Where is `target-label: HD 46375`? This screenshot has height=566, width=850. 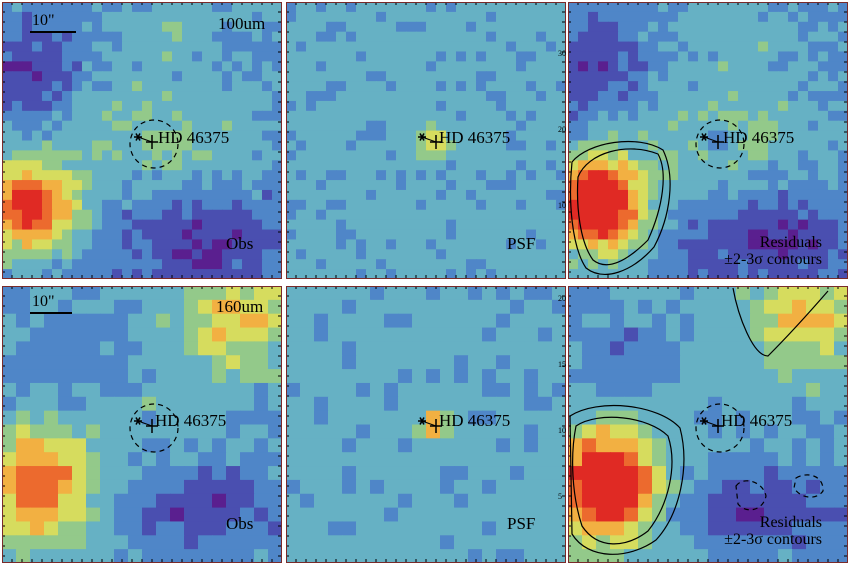
target-label: HD 46375 is located at coordinates (191, 420).